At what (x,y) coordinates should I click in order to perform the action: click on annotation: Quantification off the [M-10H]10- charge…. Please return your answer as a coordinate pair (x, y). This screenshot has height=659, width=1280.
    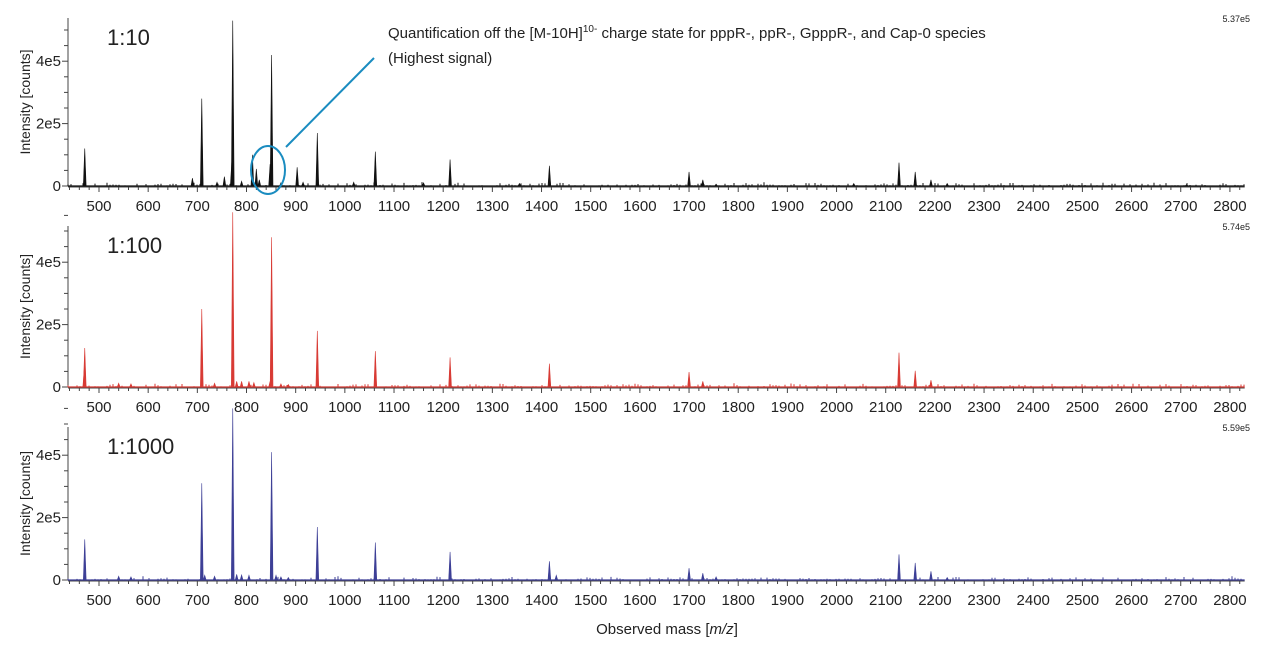
    Looking at the image, I should click on (618, 109).